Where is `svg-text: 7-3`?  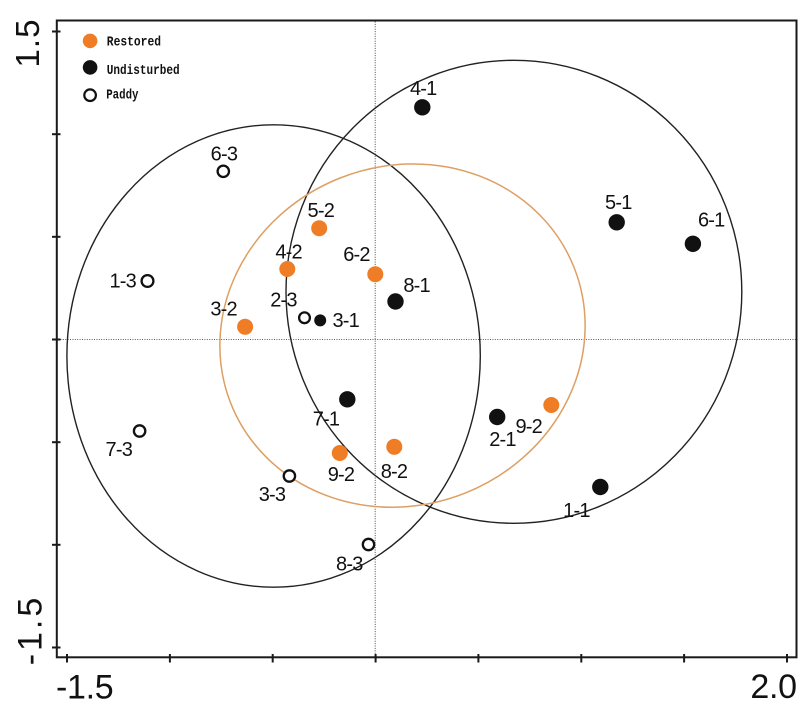 svg-text: 7-3 is located at coordinates (119, 450).